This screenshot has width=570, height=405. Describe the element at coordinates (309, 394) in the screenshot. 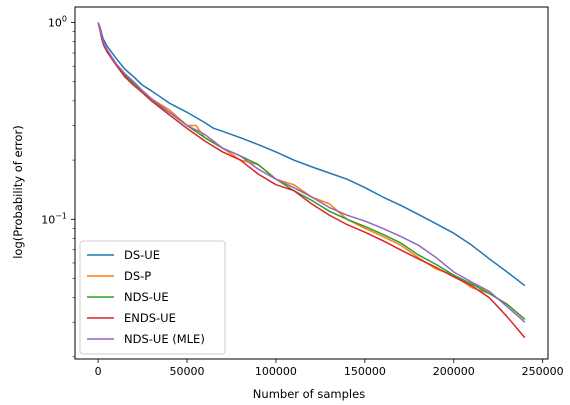

I see `x-axis-label: Number of samples` at that location.